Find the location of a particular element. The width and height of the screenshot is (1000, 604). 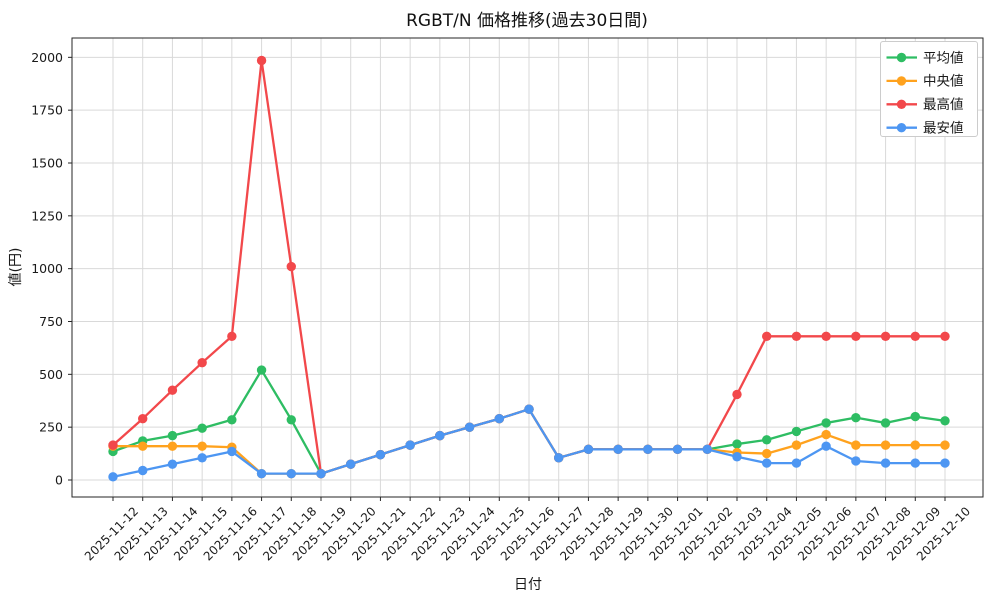

legend-label-average: 平均値 is located at coordinates (943, 58).